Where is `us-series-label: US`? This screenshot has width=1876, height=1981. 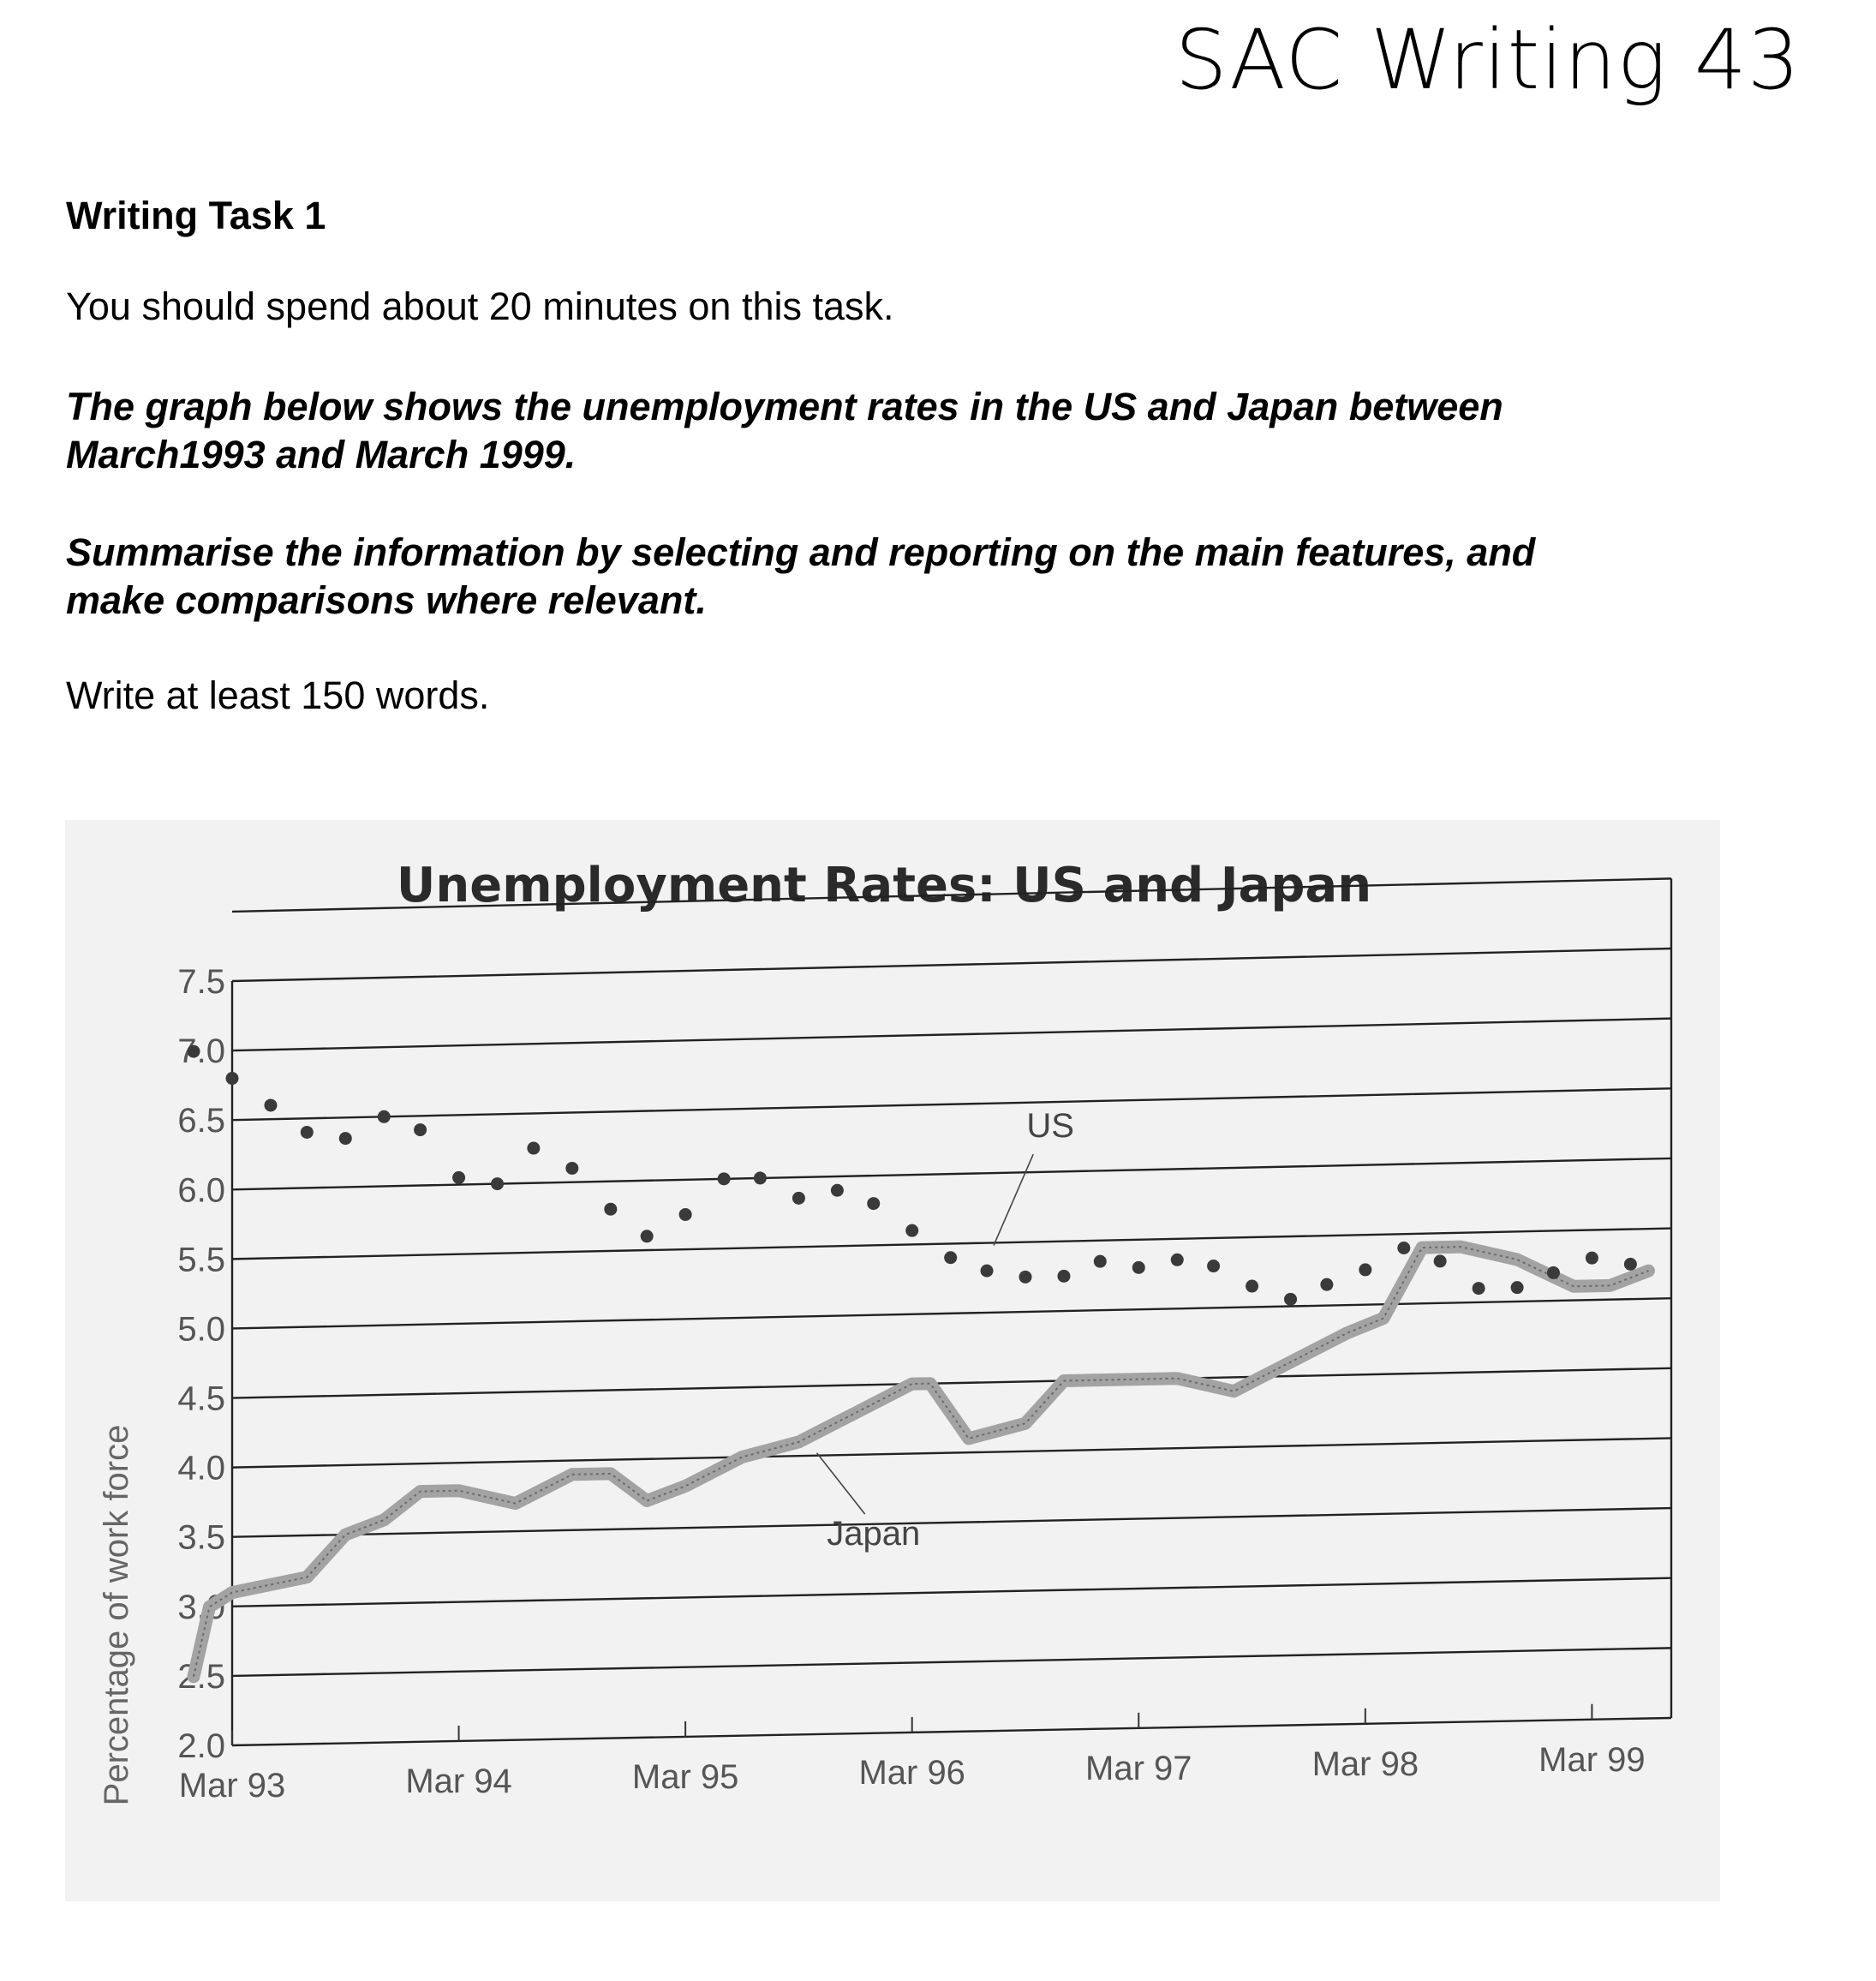
us-series-label: US is located at coordinates (1050, 1126).